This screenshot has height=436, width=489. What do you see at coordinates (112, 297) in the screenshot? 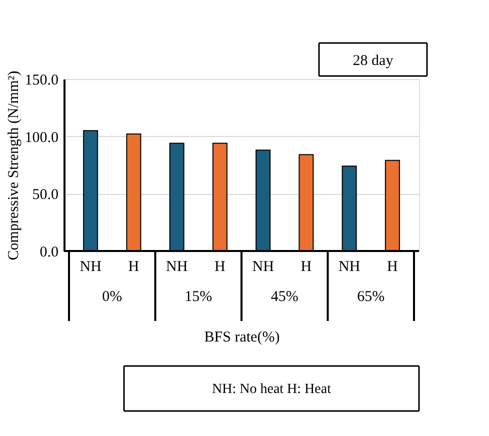
I see `text: 0%` at bounding box center [112, 297].